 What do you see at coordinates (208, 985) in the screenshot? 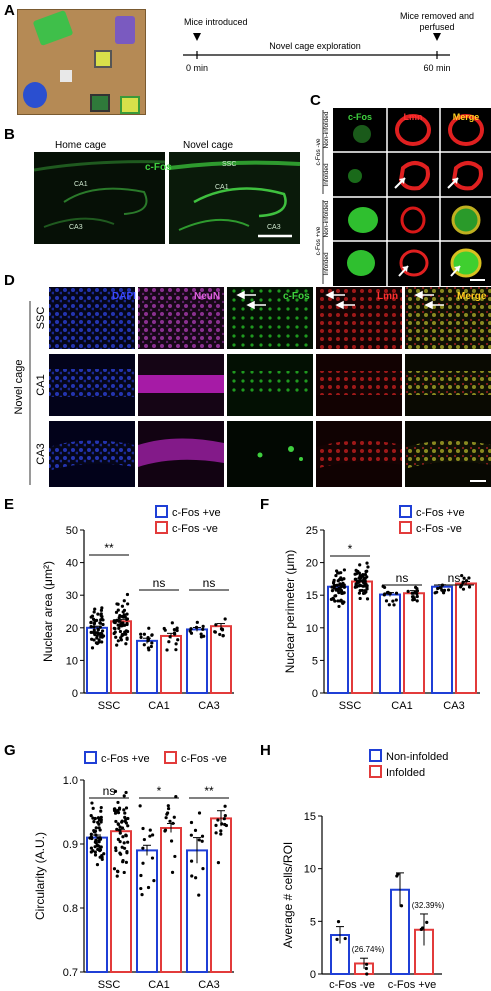
I see `x-tick-label-ca3: CA3` at bounding box center [208, 985].